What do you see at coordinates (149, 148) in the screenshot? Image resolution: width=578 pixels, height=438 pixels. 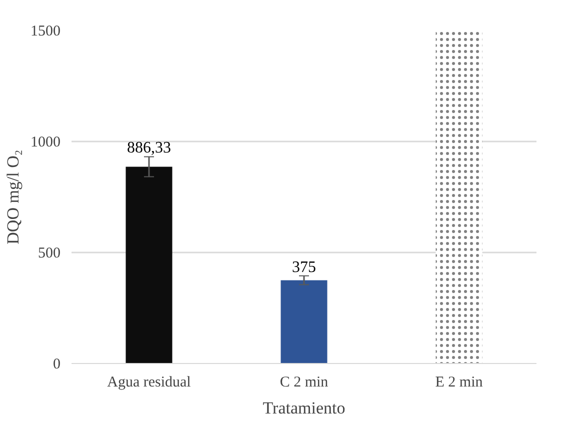 I see `data-label: 886,33` at bounding box center [149, 148].